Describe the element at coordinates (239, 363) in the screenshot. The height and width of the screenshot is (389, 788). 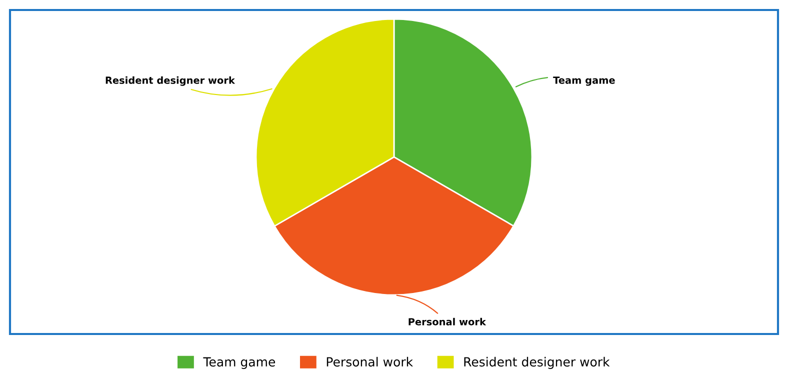
I see `legend-label: Team game` at that location.